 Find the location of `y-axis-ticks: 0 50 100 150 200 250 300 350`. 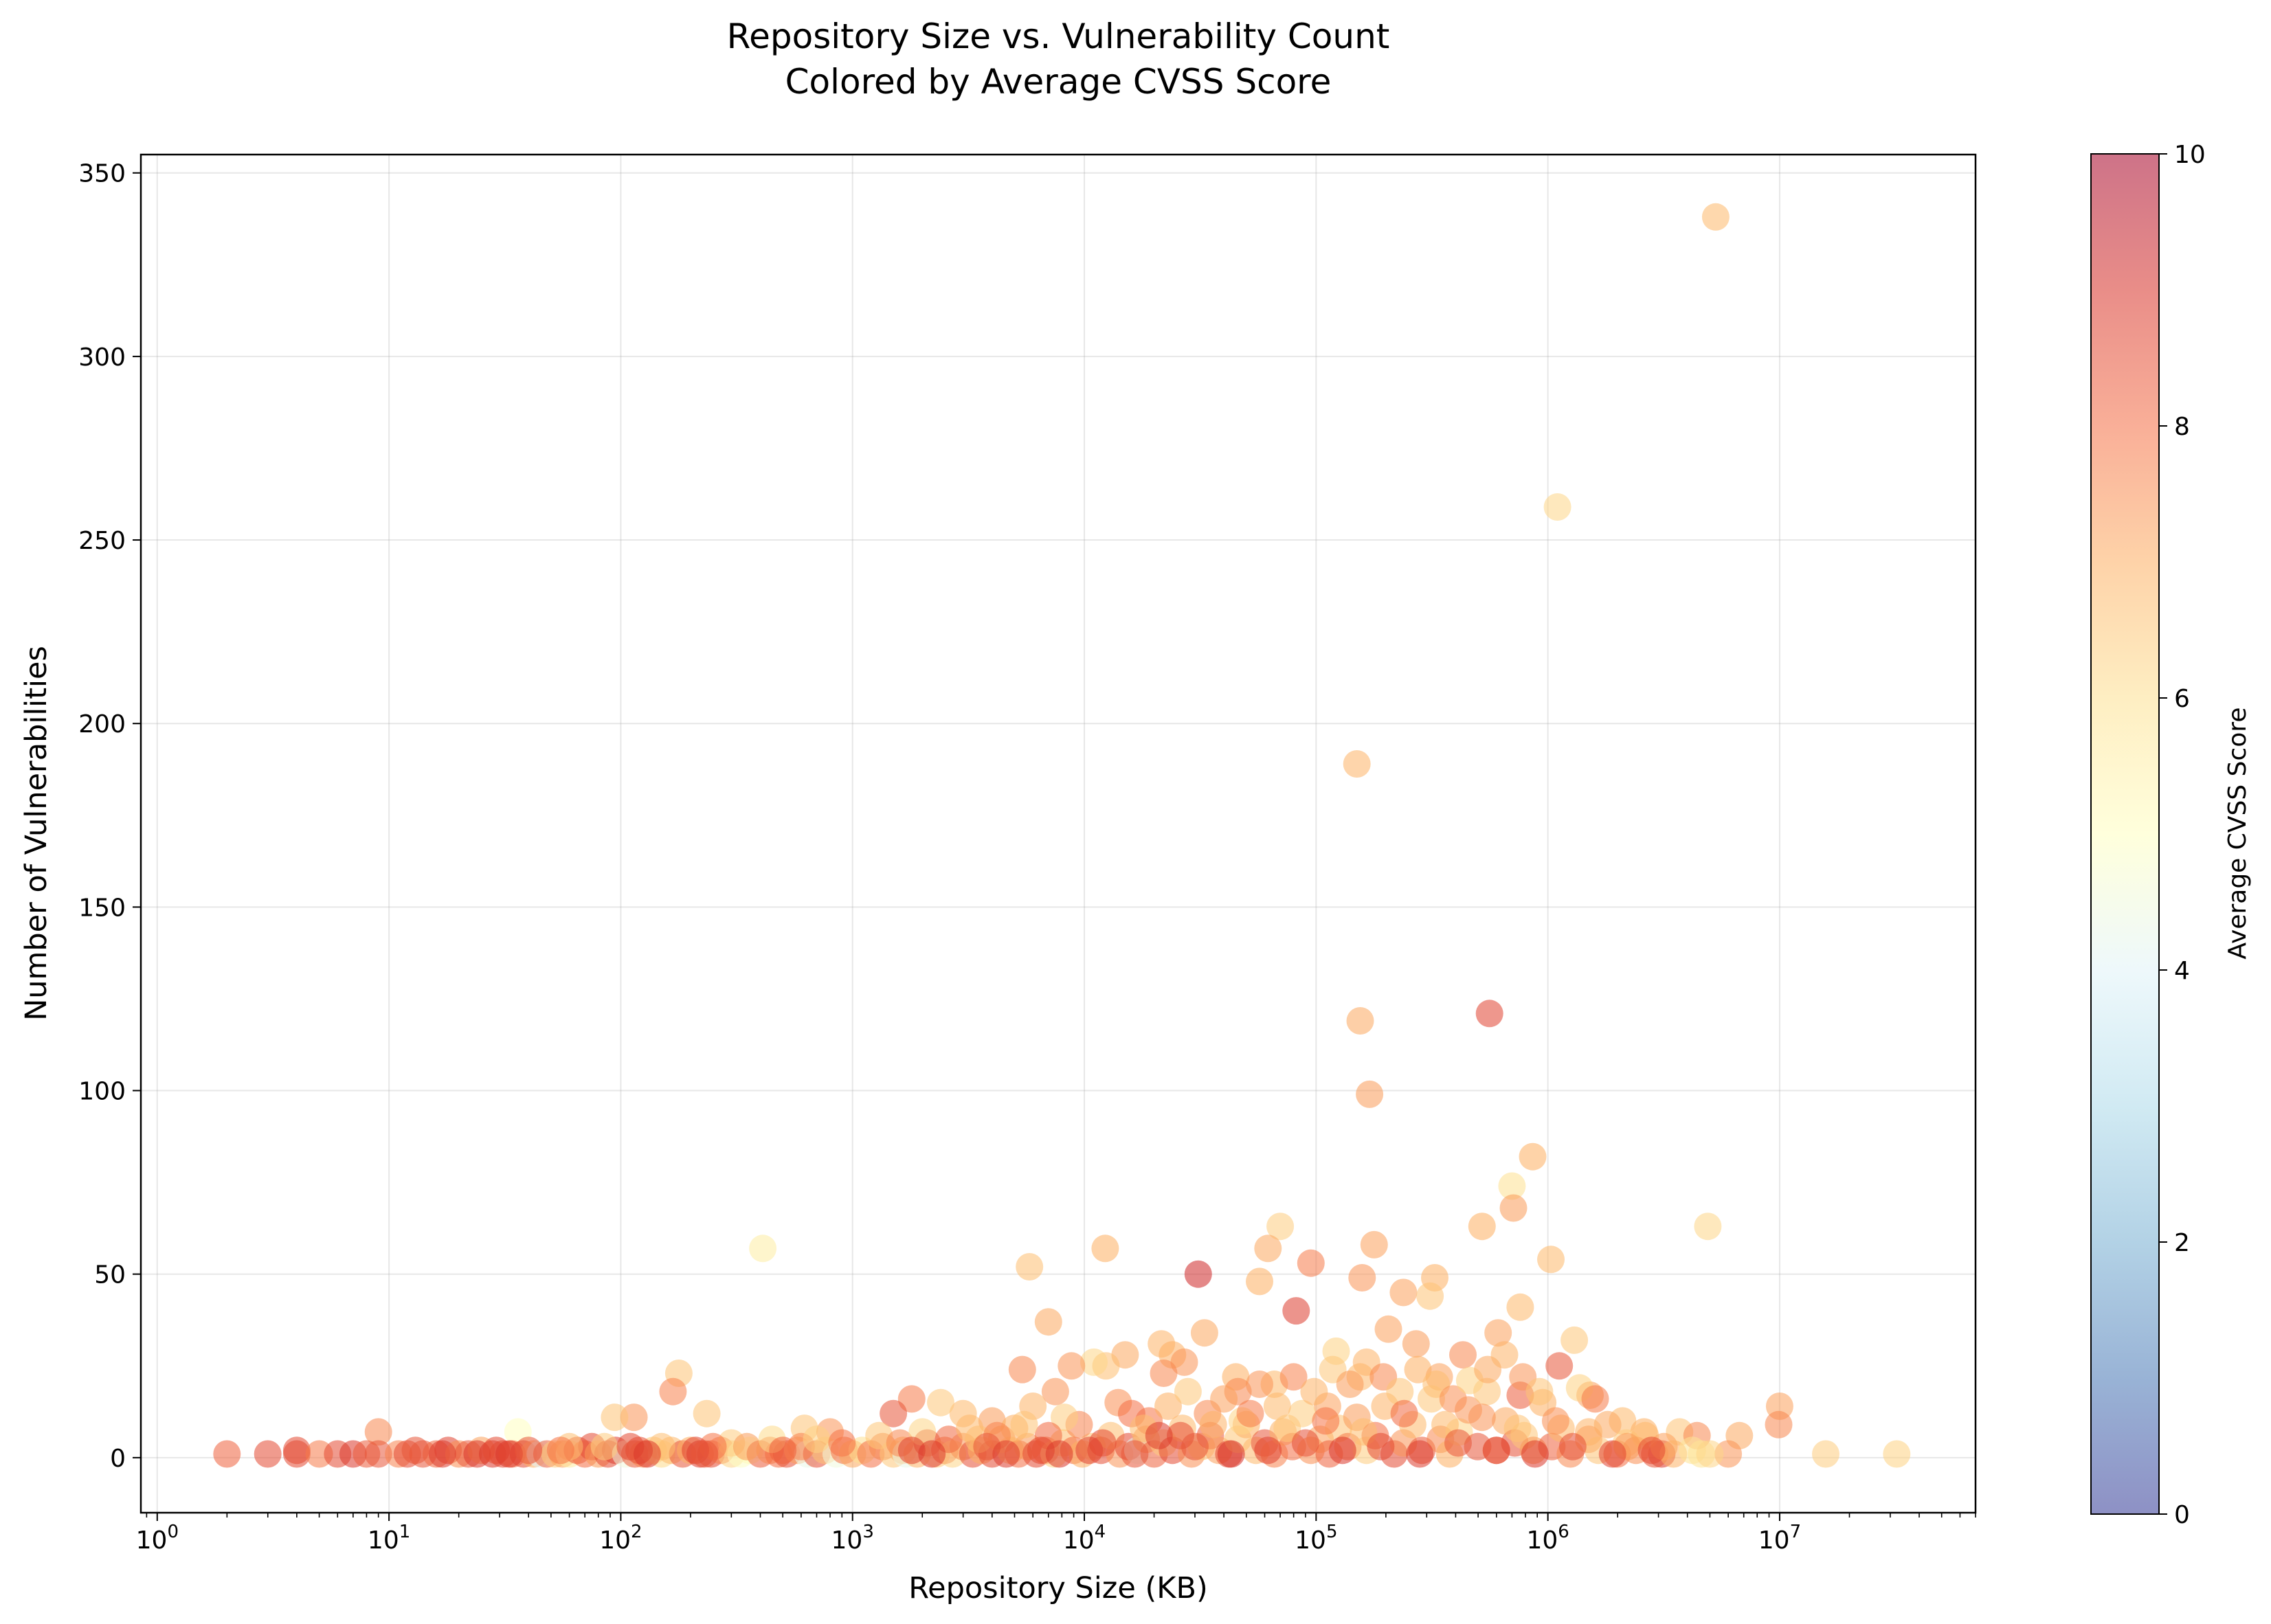

y-axis-ticks: 0 50 100 150 200 250 300 350 is located at coordinates (110, 816).